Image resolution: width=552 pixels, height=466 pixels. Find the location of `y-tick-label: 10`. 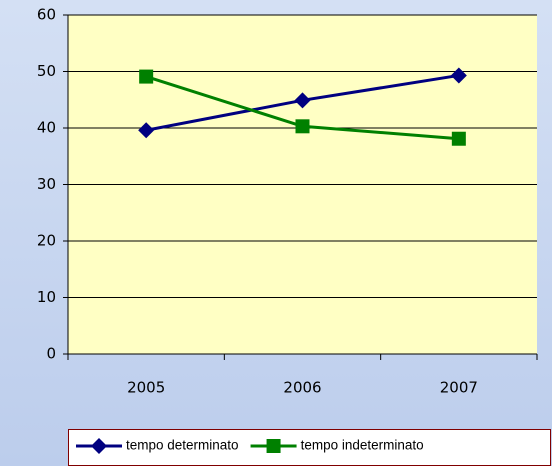

y-tick-label: 10 is located at coordinates (46, 297).